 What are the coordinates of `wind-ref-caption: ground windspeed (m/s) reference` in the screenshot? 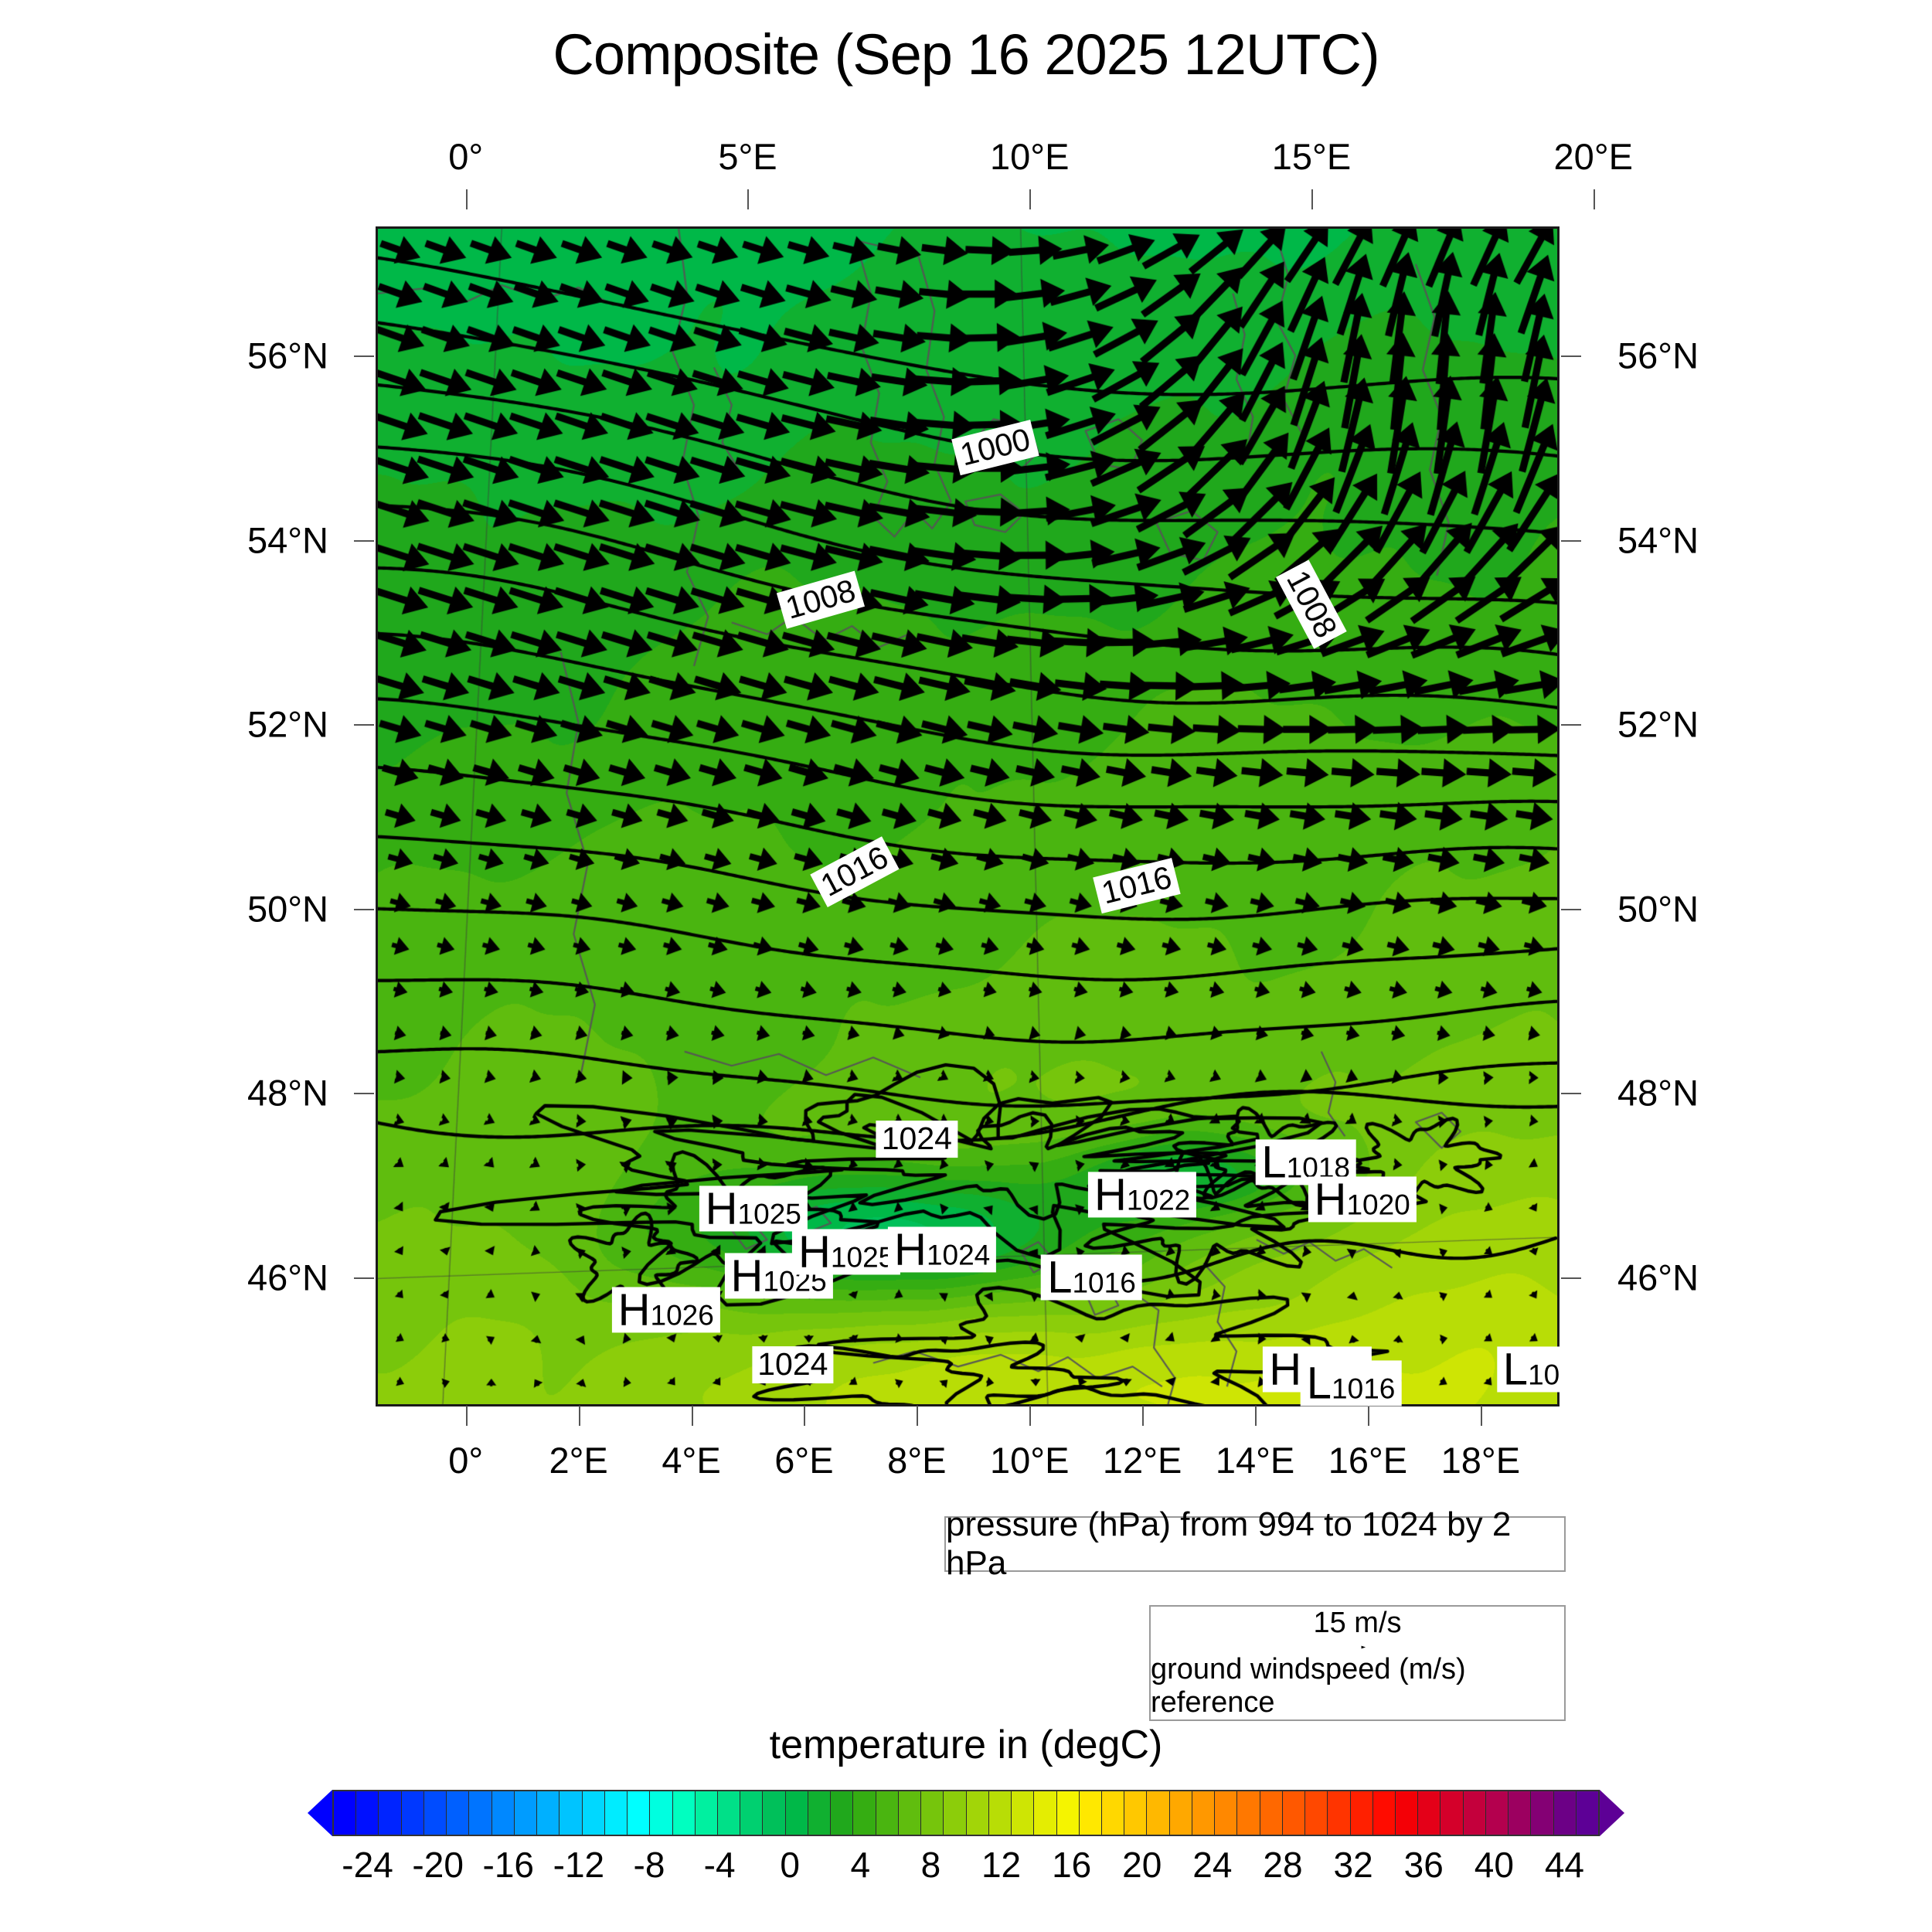 It's located at (1308, 1686).